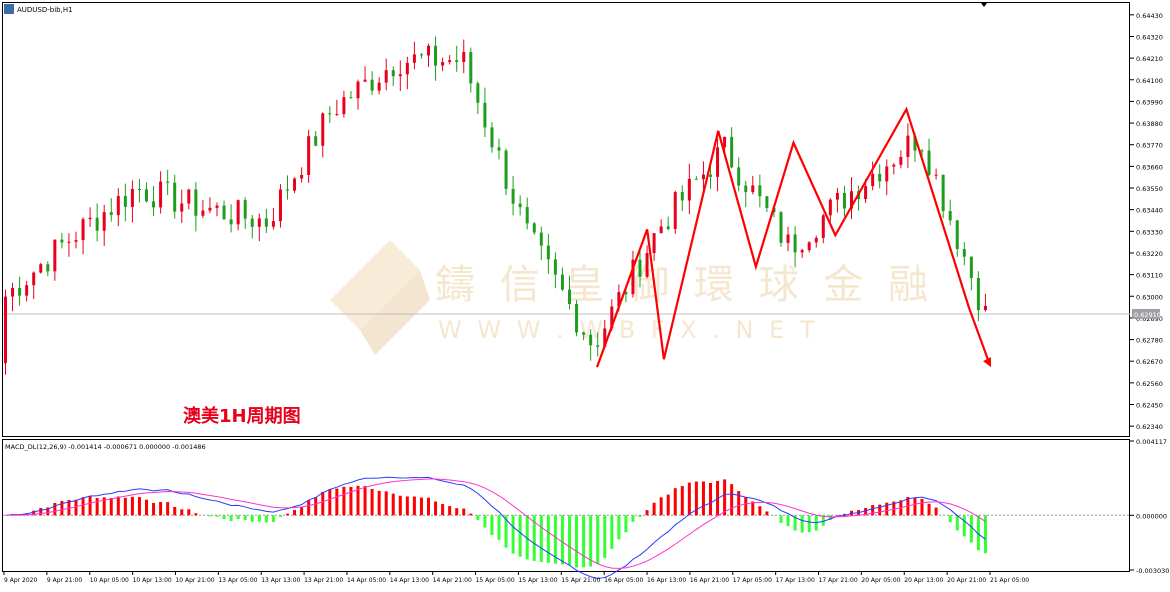  What do you see at coordinates (152, 580) in the screenshot?
I see `time-tick-label: 10 Apr 13:00` at bounding box center [152, 580].